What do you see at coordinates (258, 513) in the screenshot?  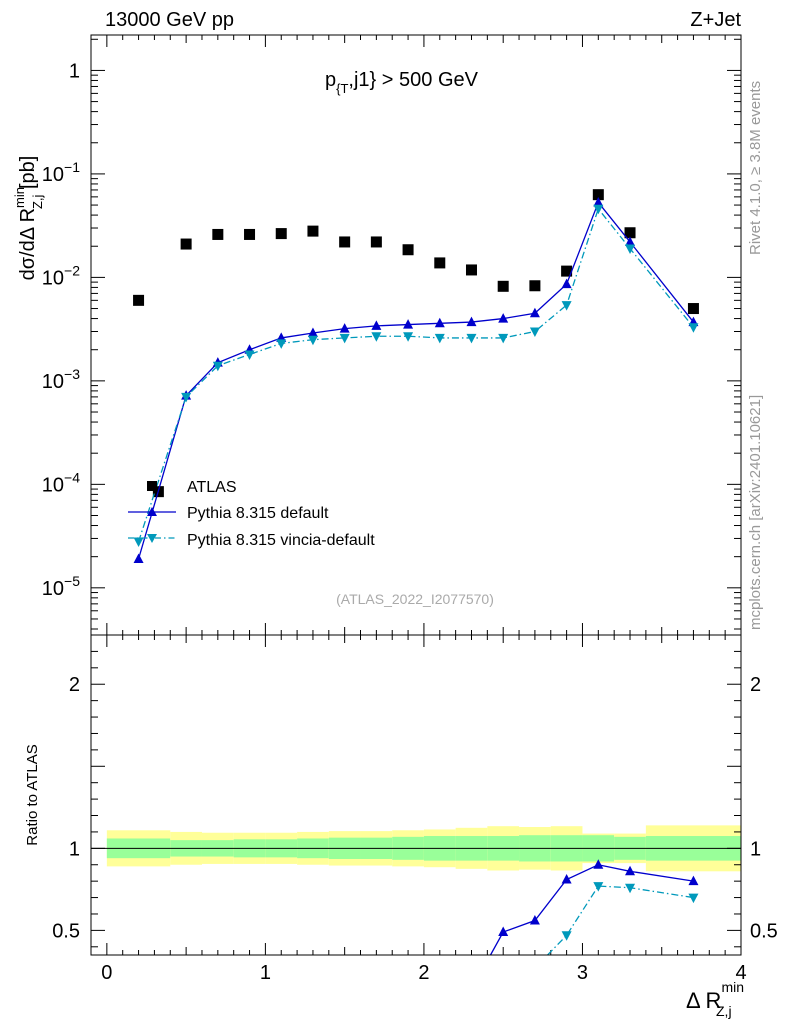 I see `legend-mc1-label: Pythia 8.315 default` at bounding box center [258, 513].